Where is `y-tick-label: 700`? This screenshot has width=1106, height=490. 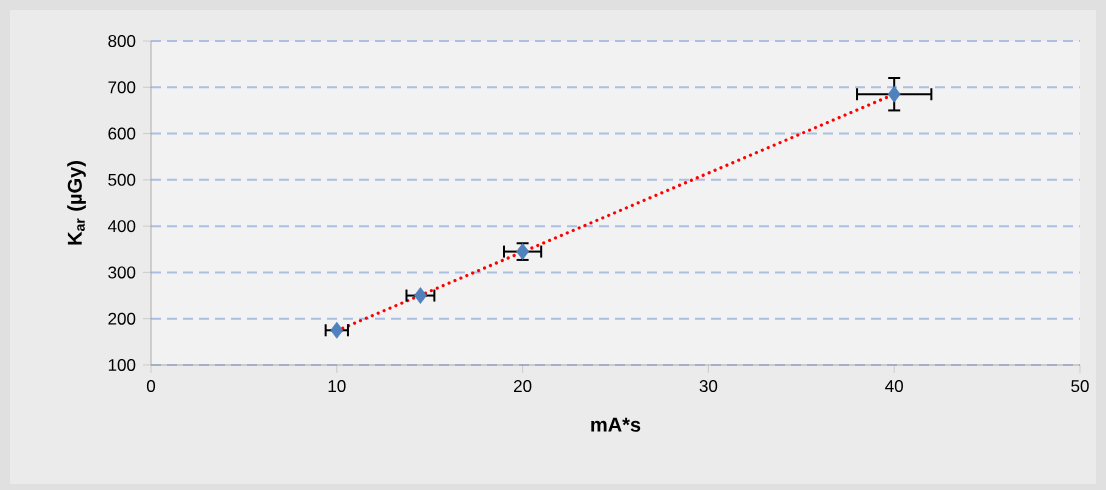 y-tick-label: 700 is located at coordinates (122, 87).